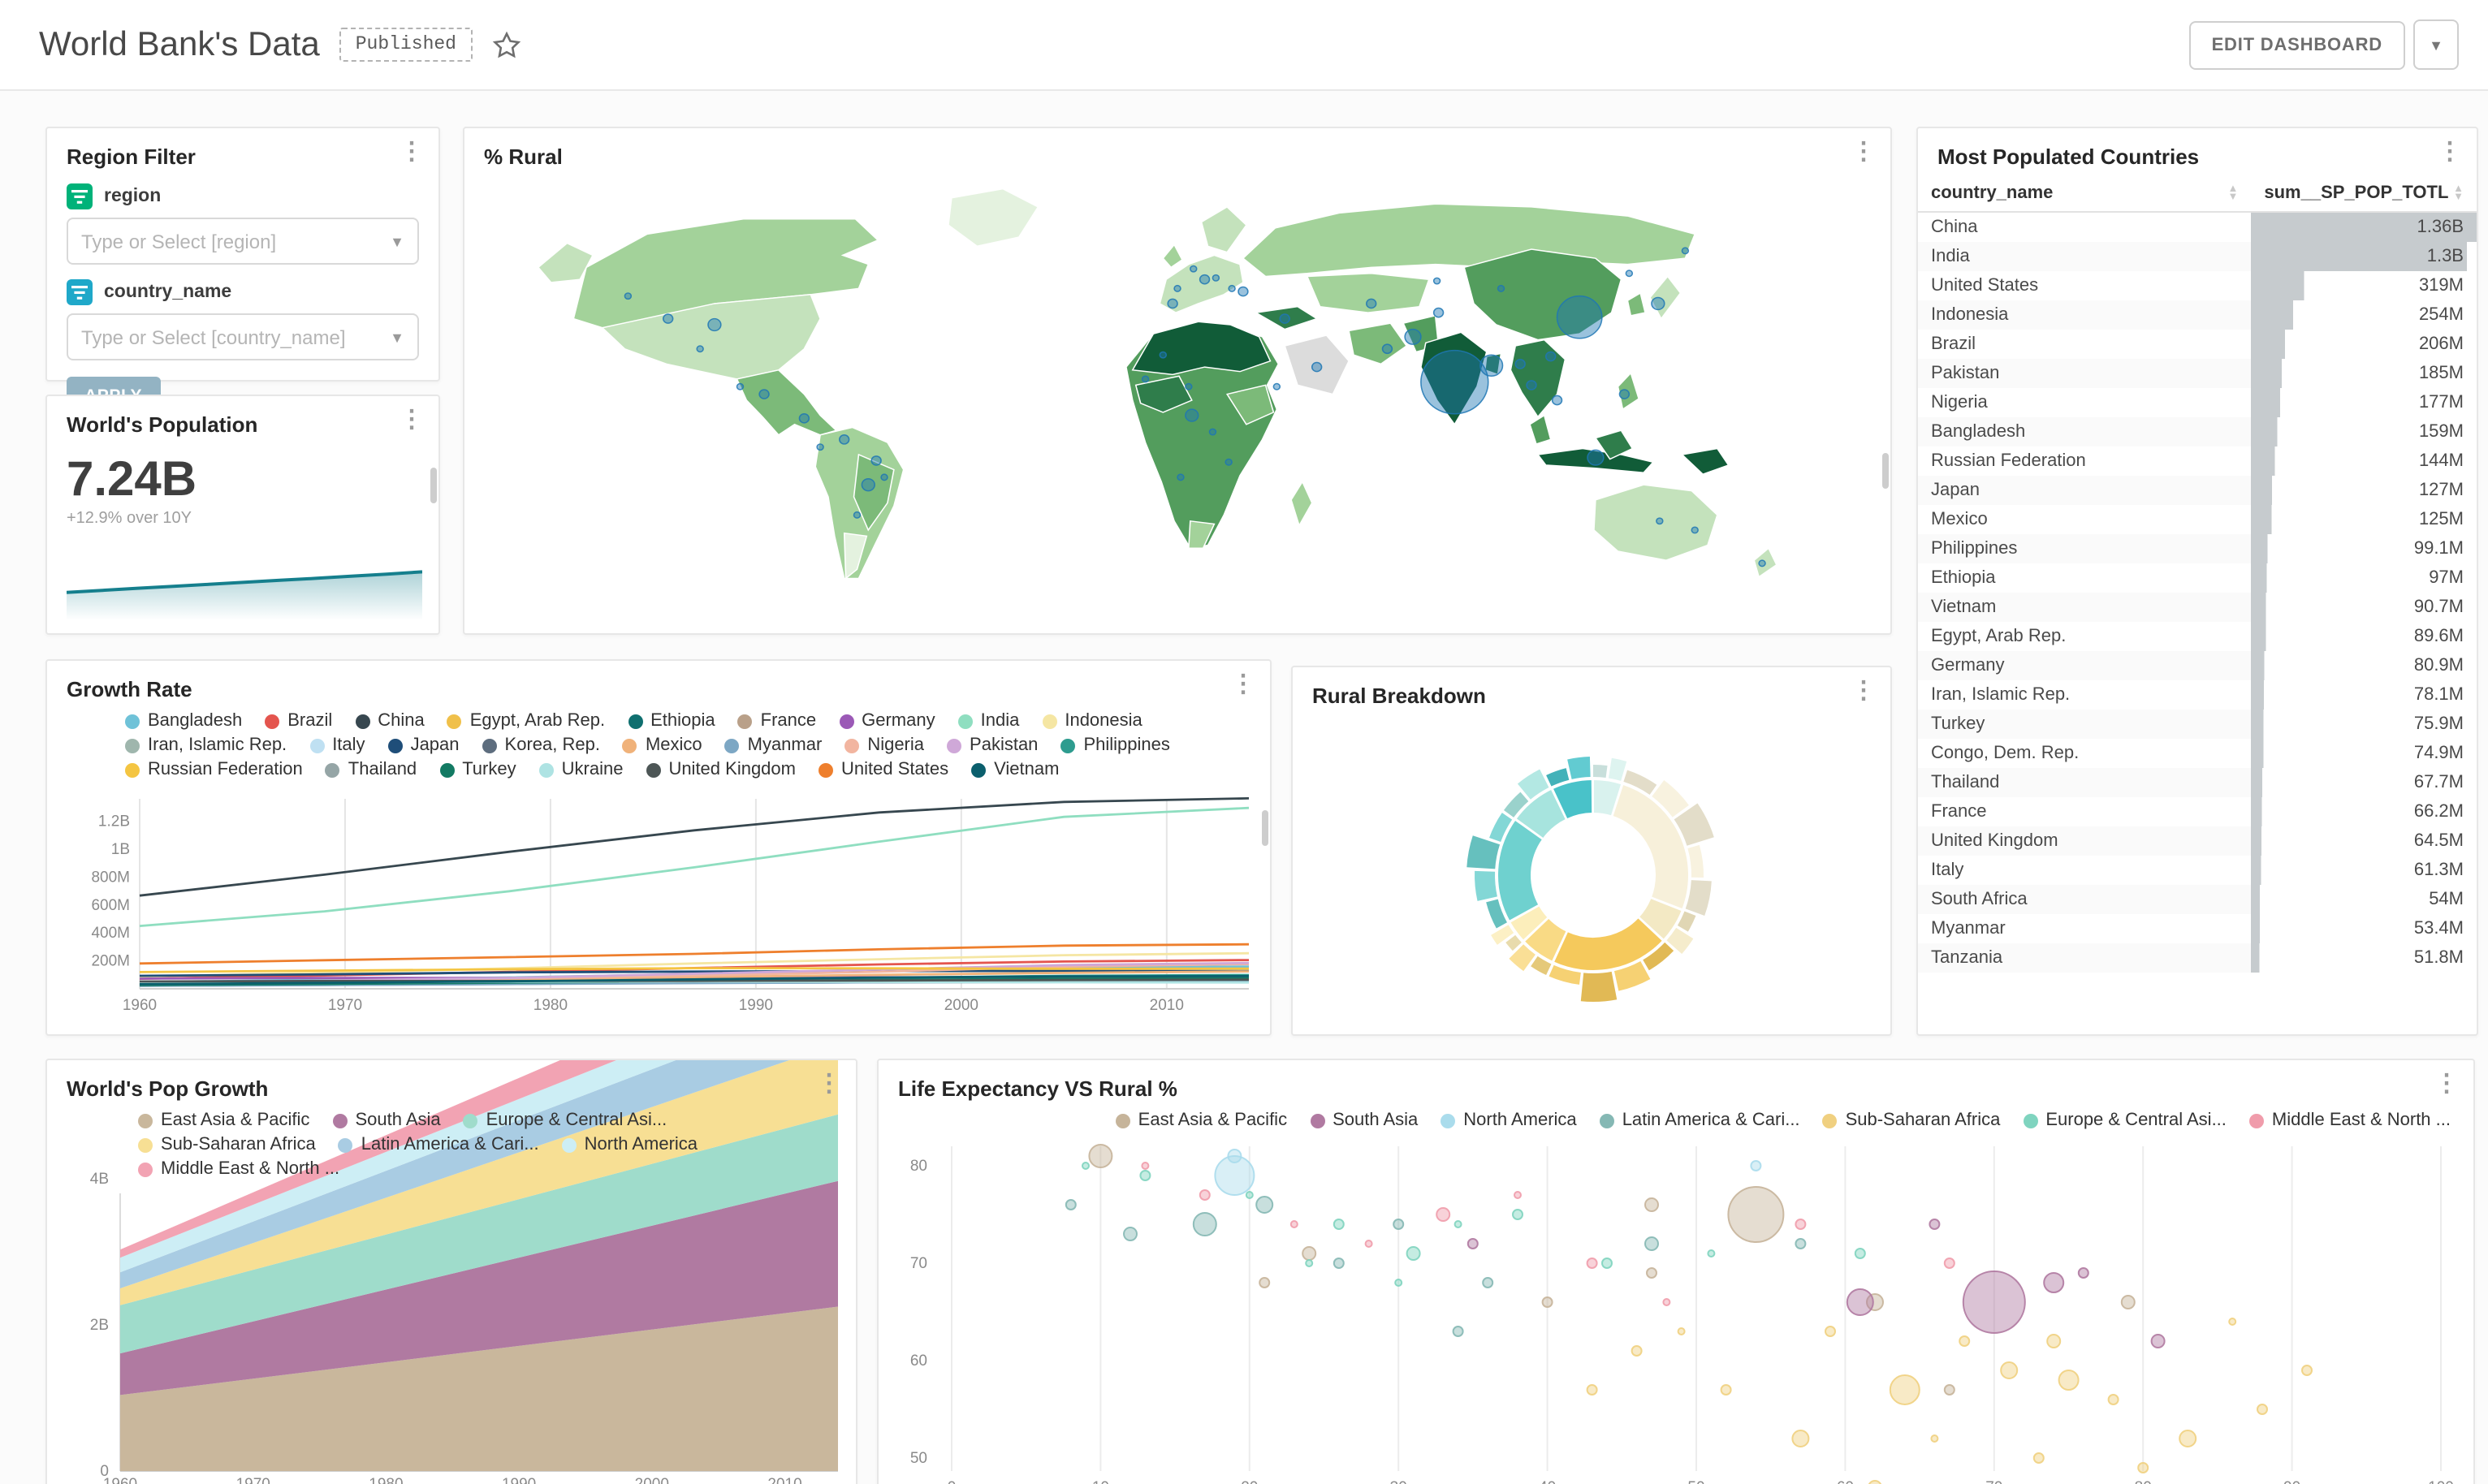 The height and width of the screenshot is (1484, 2488). I want to click on population-cell: 206M, so click(2364, 344).